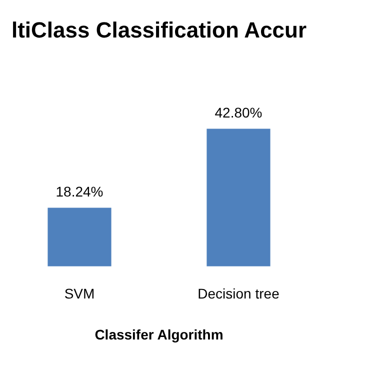  Describe the element at coordinates (239, 294) in the screenshot. I see `x-tick-label: Decision tree` at that location.